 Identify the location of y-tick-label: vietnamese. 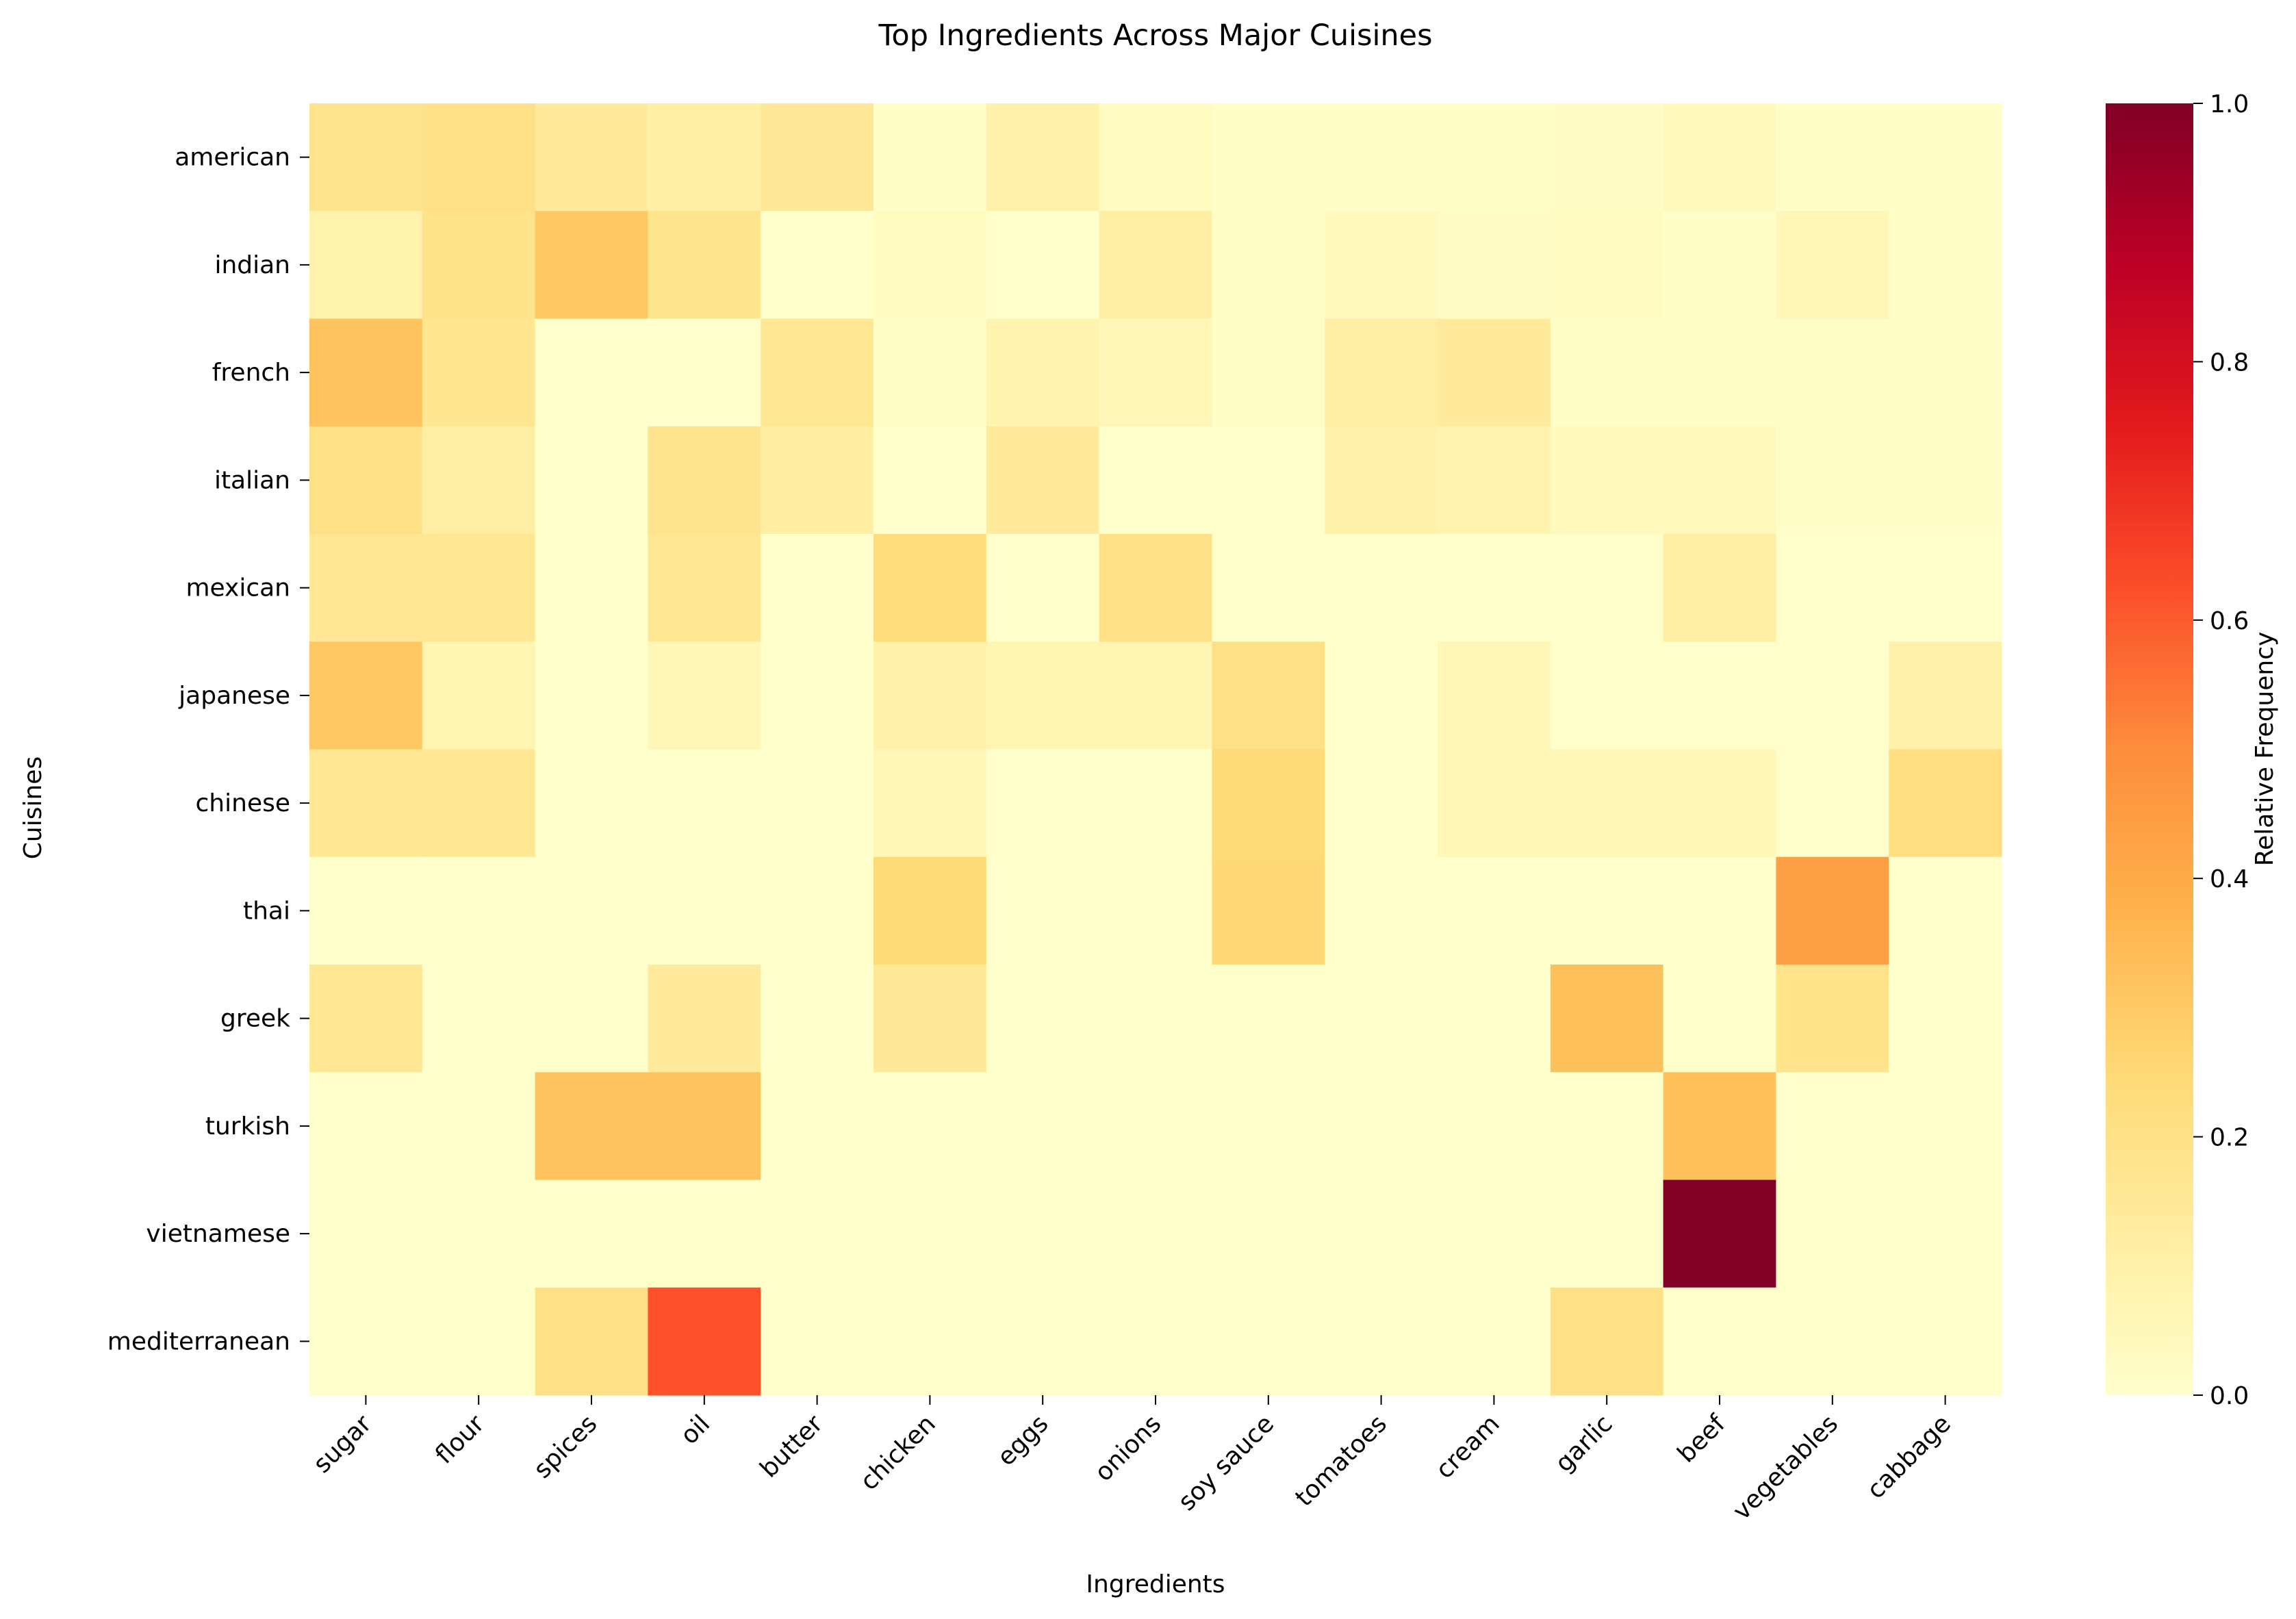
(218, 1234).